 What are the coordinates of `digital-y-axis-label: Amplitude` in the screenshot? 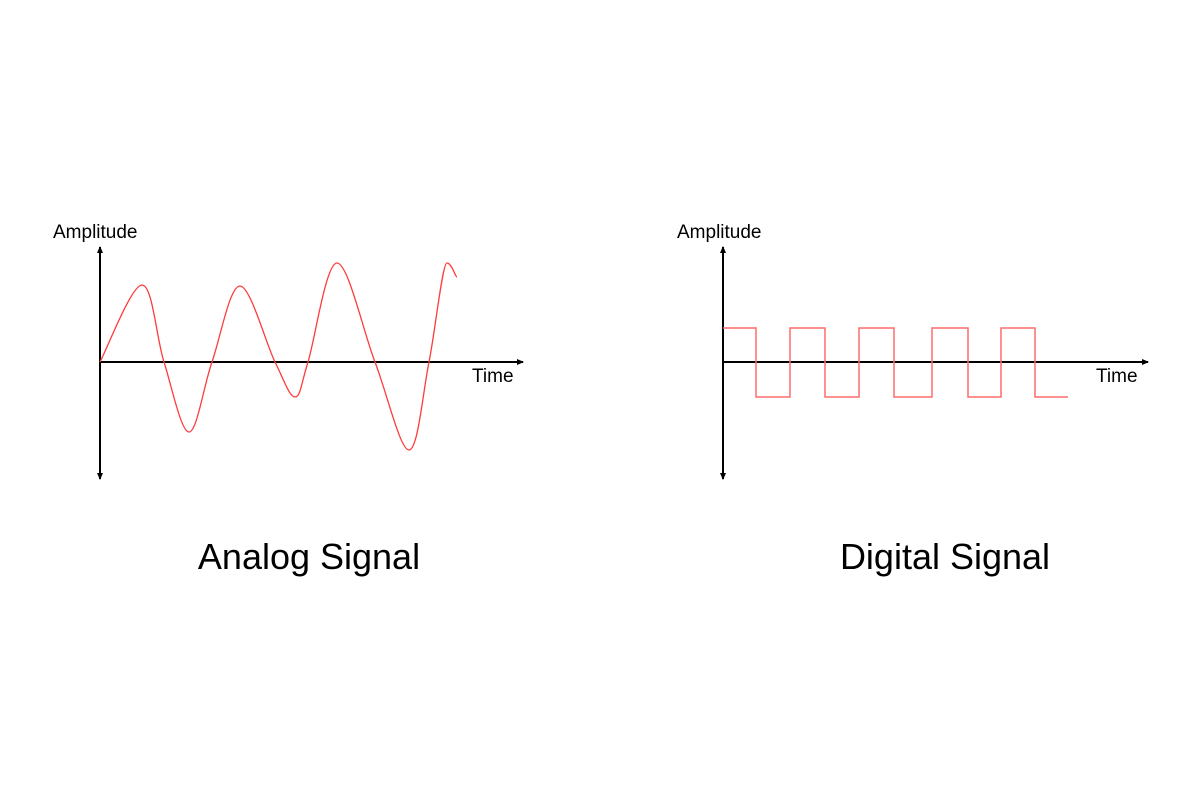 It's located at (719, 232).